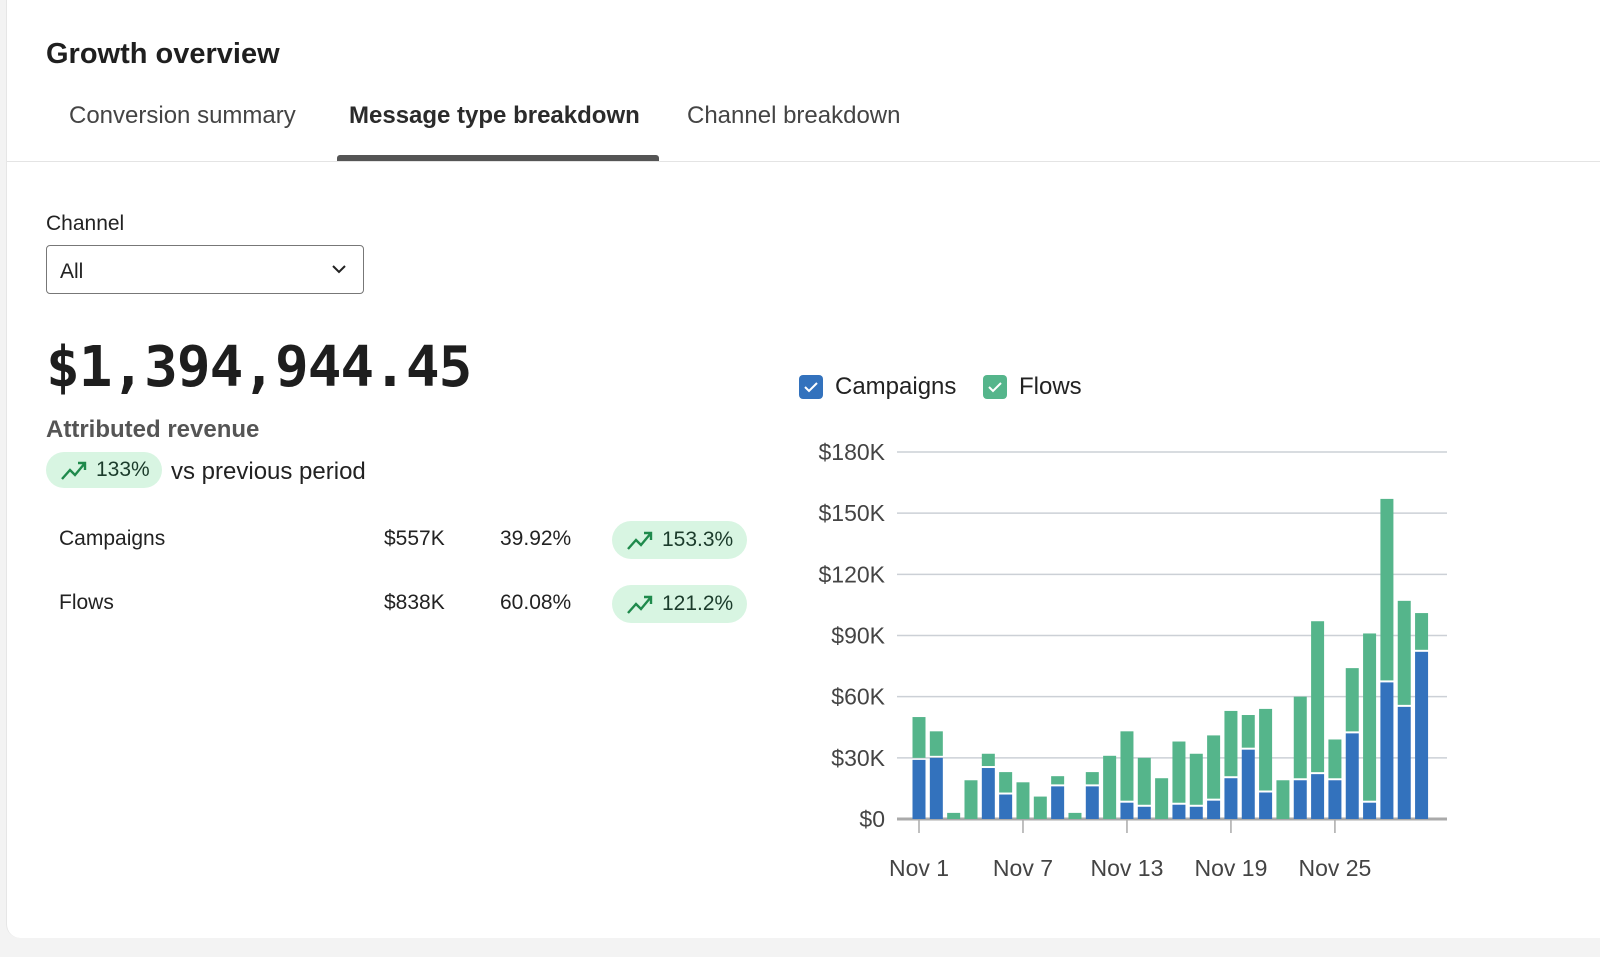  I want to click on channel-select-value: All, so click(72, 271).